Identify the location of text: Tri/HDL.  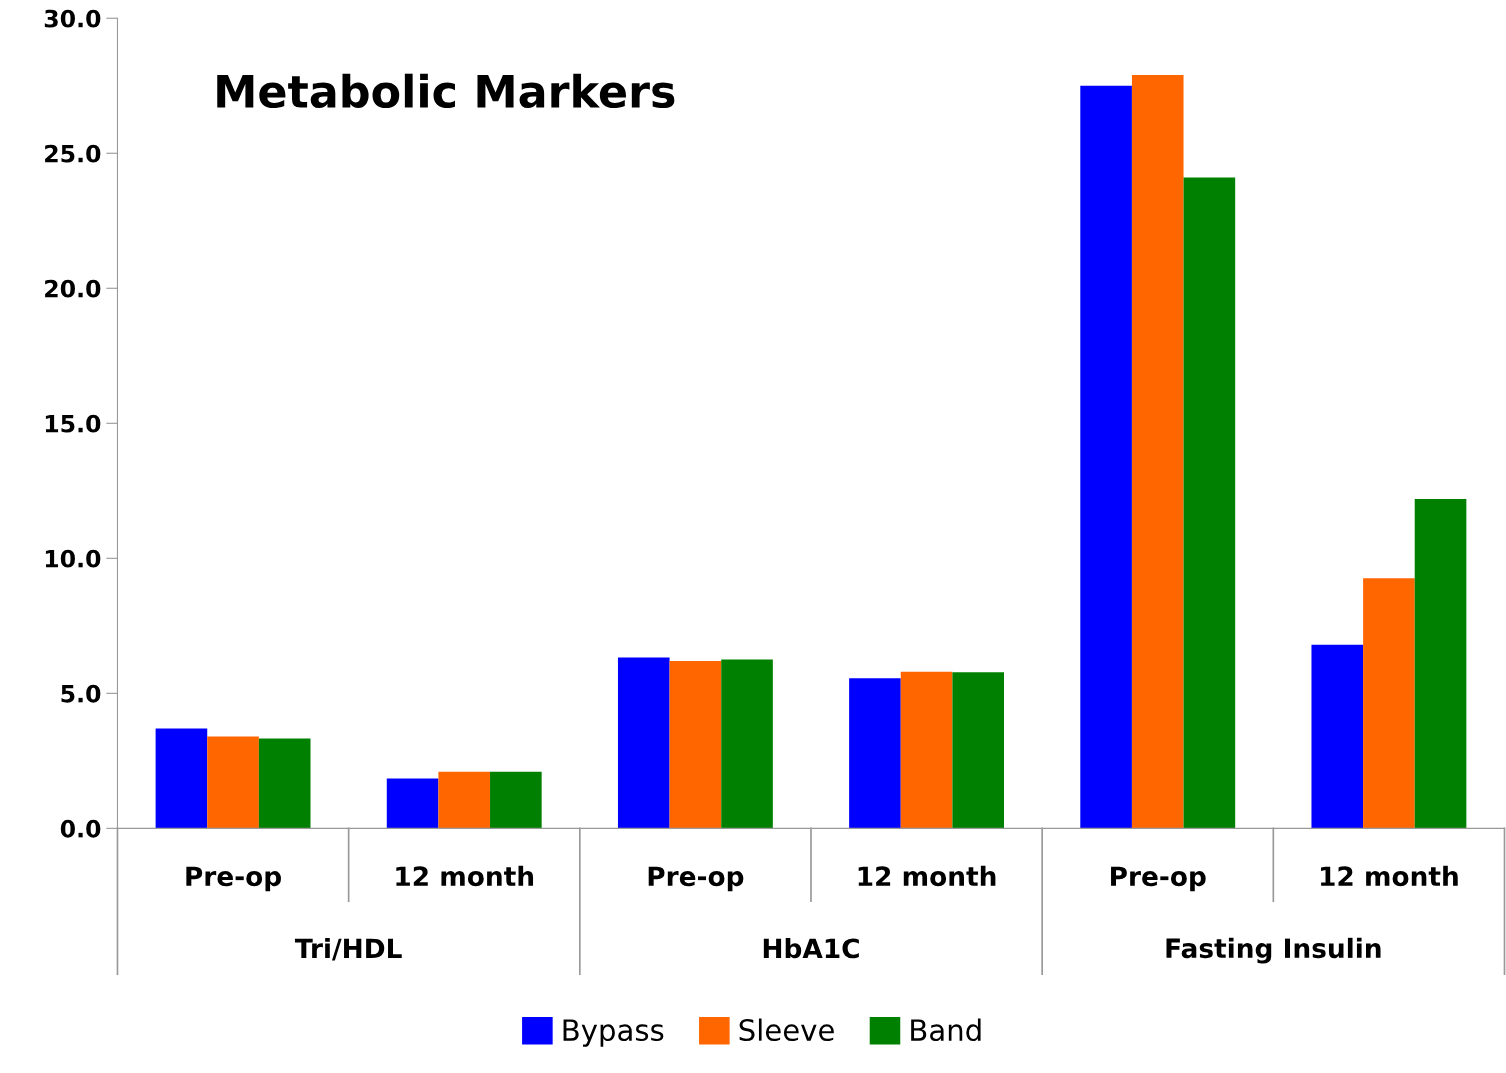
(348, 949).